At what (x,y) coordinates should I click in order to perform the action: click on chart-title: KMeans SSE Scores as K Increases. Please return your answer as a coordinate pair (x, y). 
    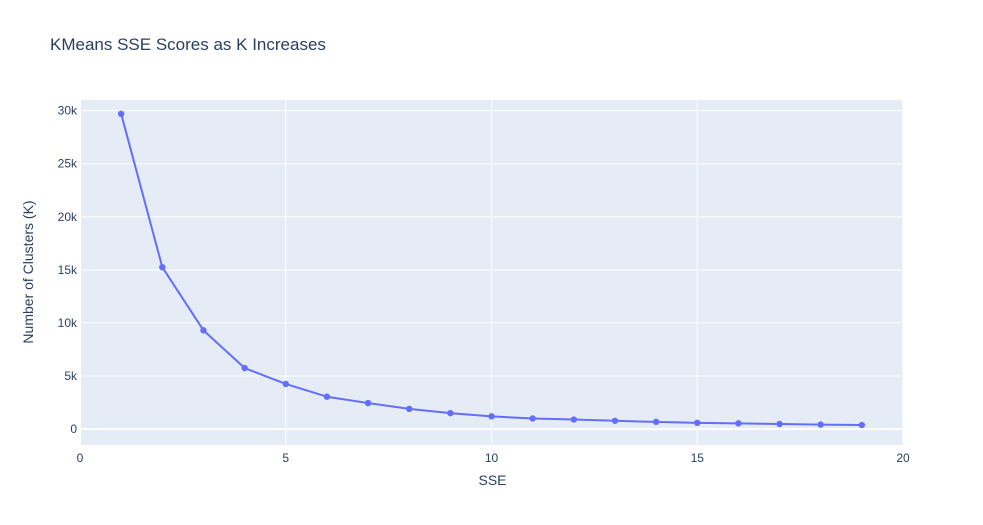
    Looking at the image, I should click on (188, 44).